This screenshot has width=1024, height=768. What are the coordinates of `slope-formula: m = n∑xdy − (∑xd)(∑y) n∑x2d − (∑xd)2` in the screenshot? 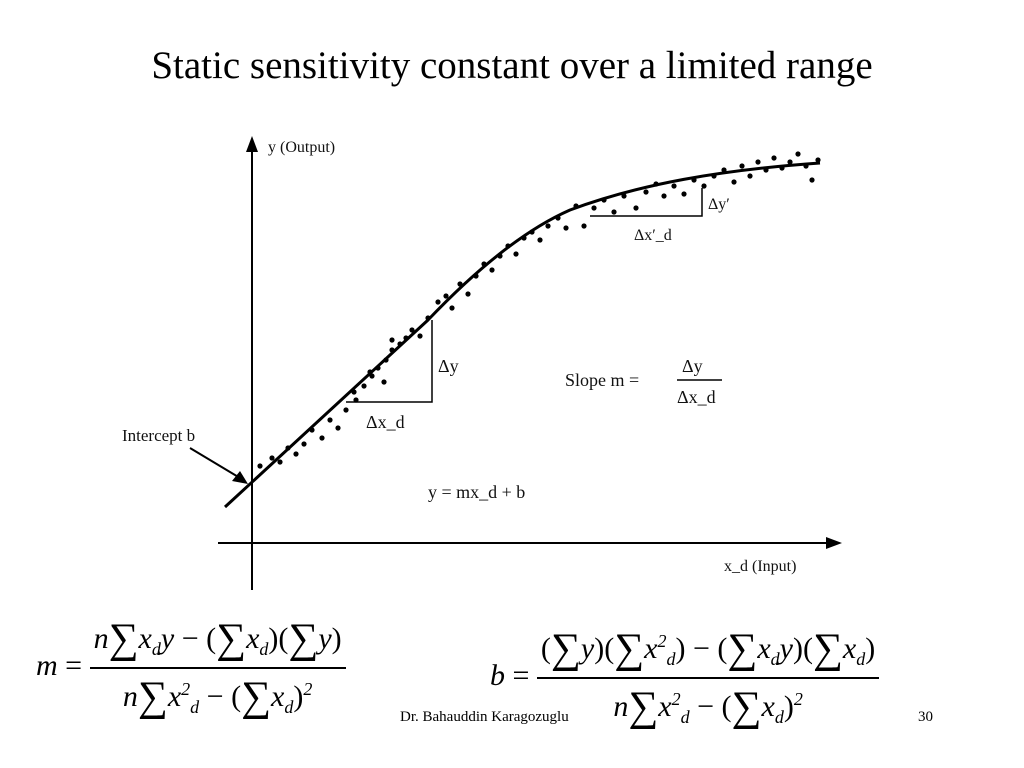 It's located at (191, 668).